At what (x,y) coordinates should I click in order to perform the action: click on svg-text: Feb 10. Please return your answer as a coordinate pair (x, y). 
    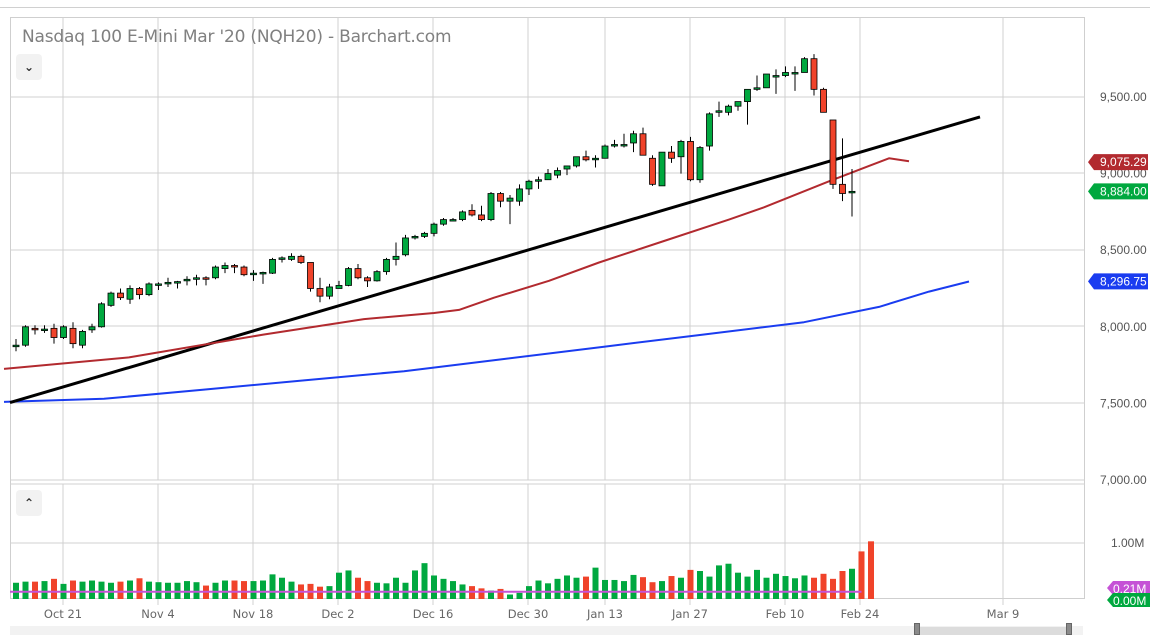
    Looking at the image, I should click on (785, 614).